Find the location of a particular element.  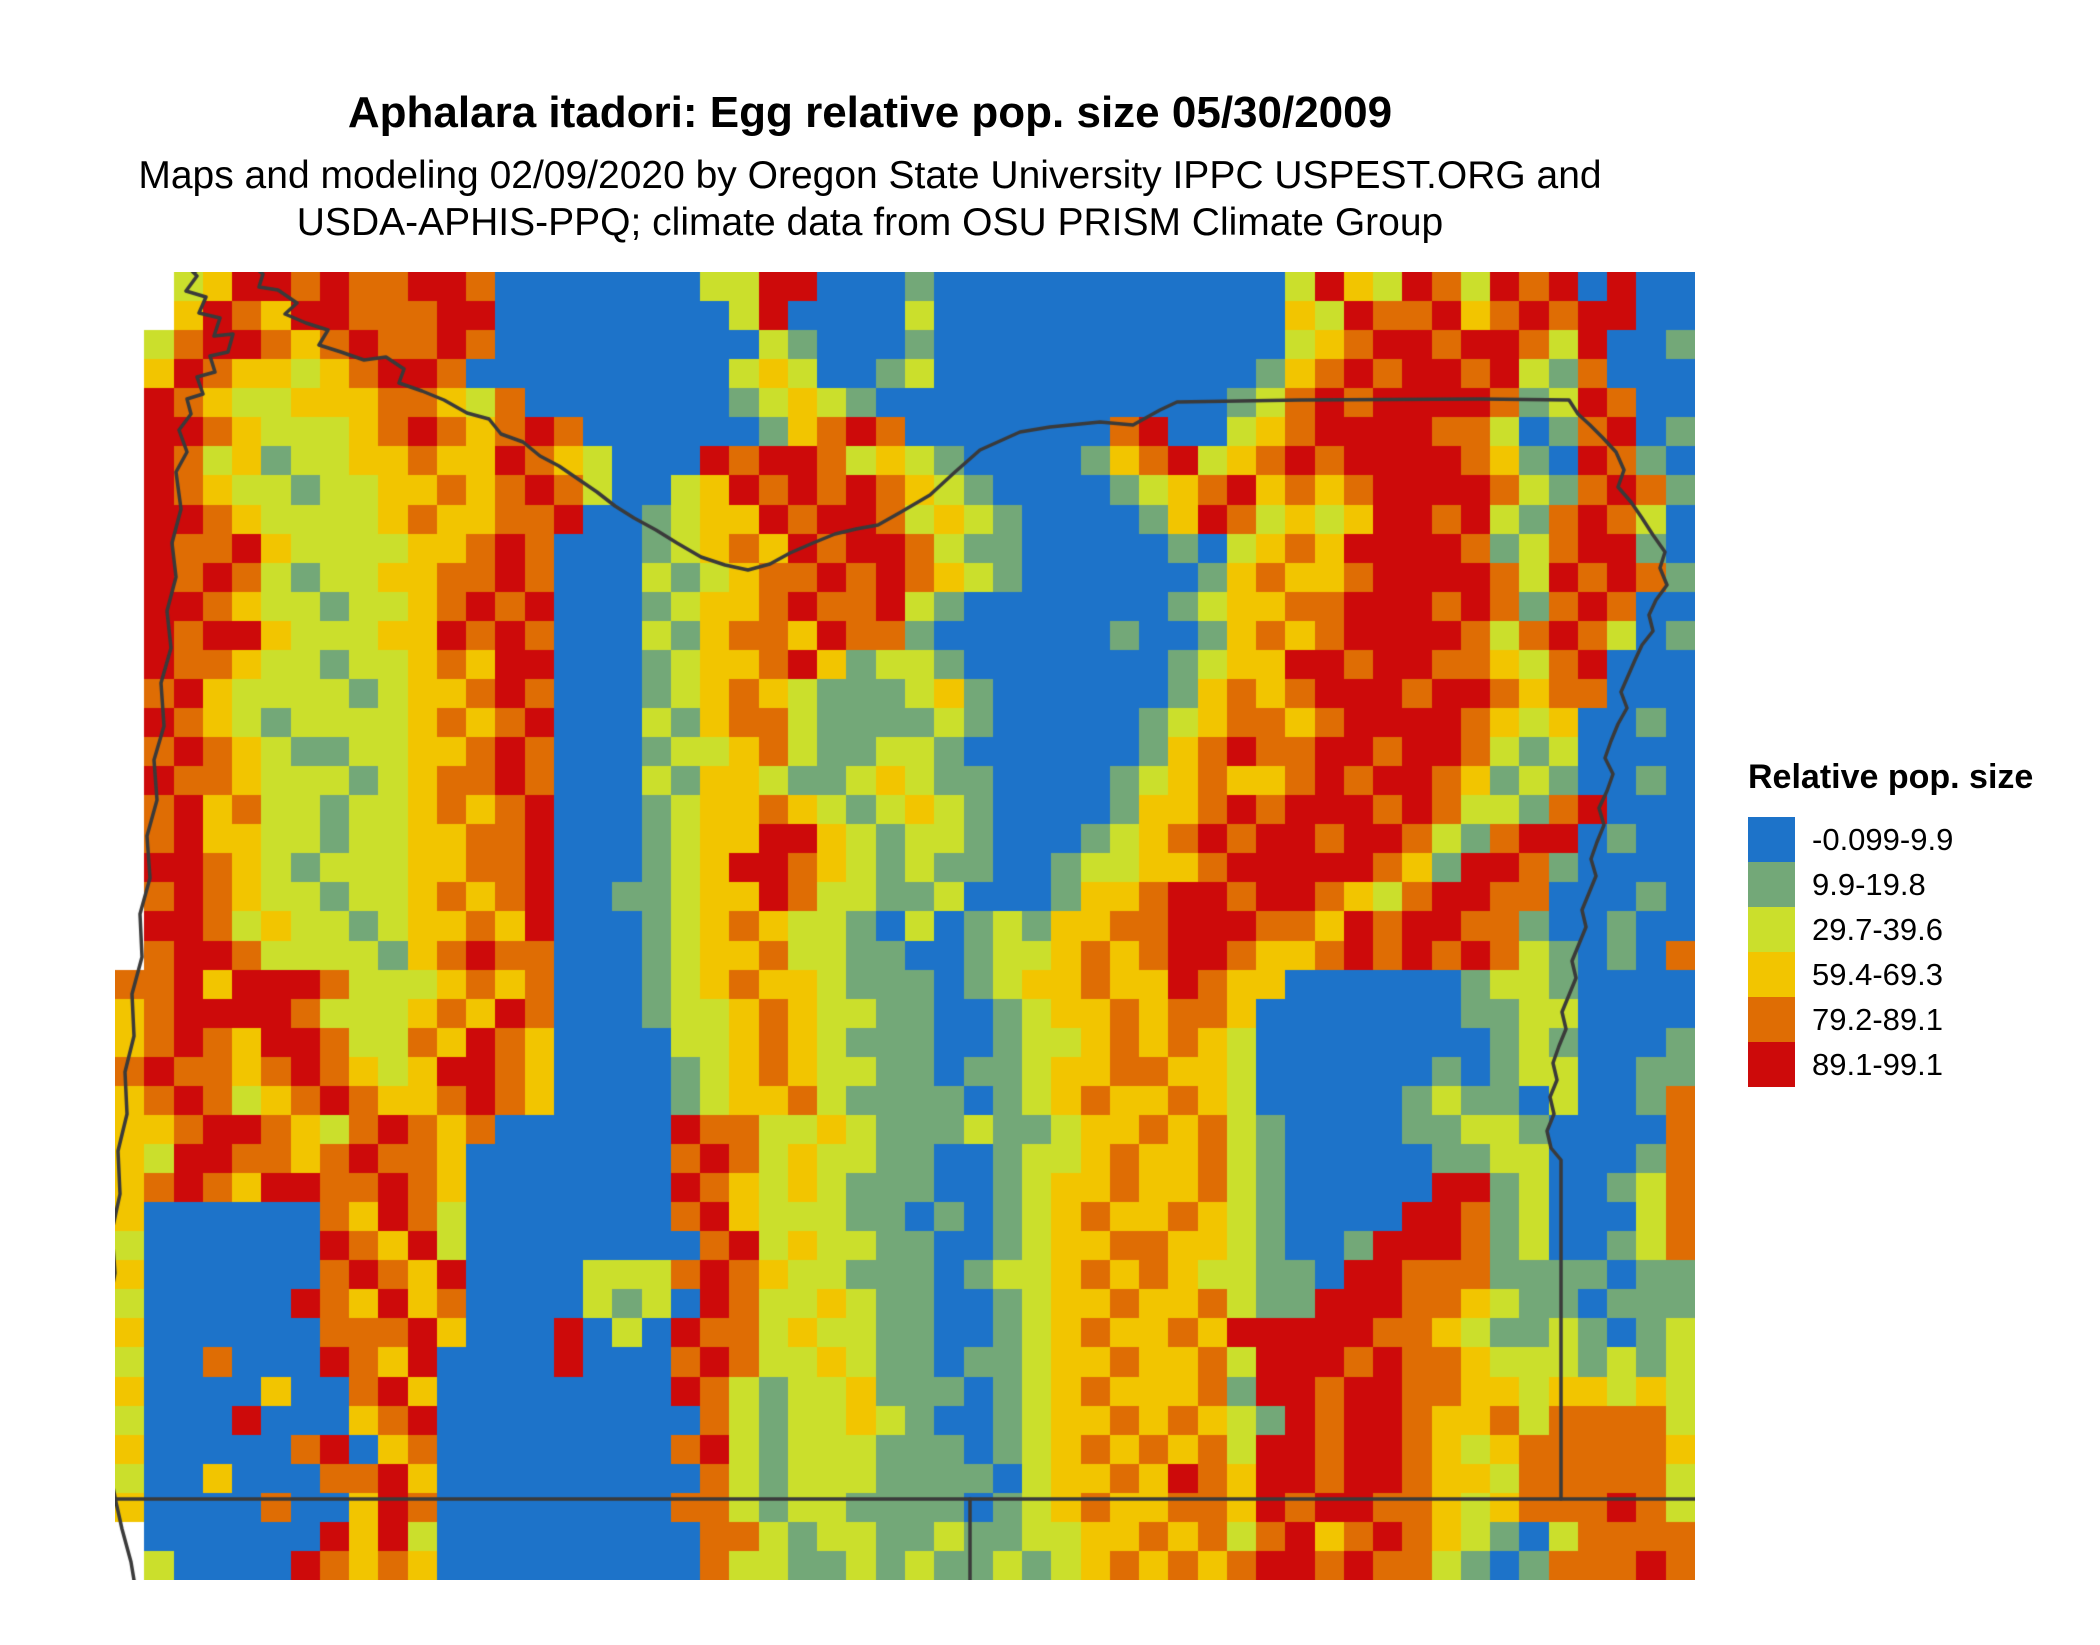

legend-item: 29.7-39.6 is located at coordinates (1918, 929).